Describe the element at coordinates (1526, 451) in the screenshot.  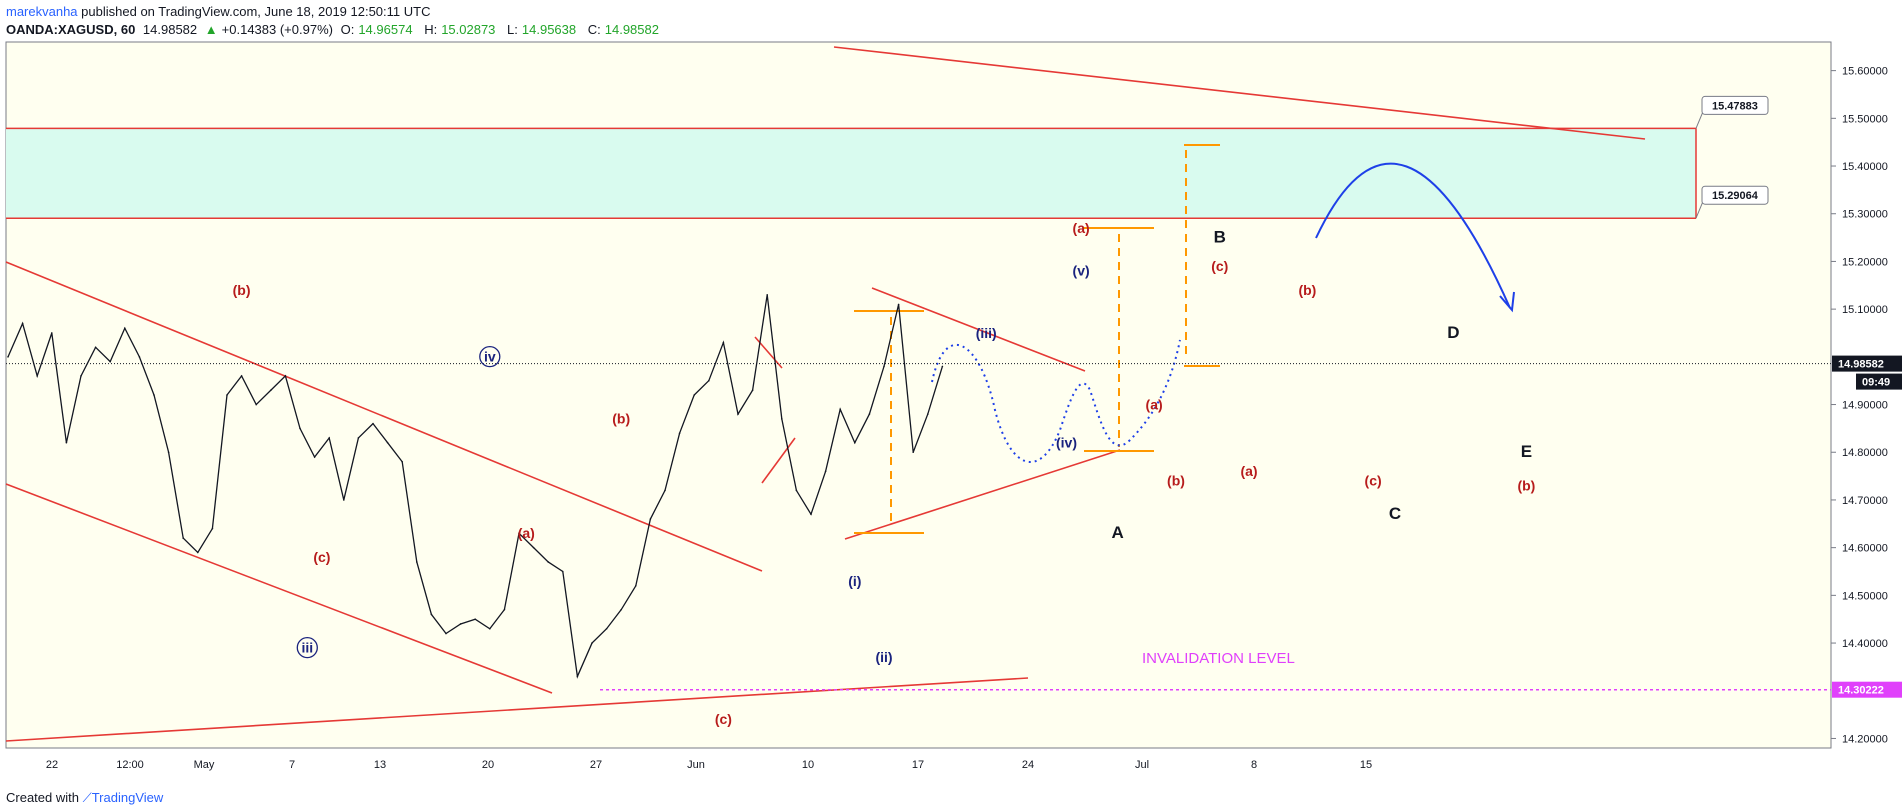
I see `wave-label: E` at that location.